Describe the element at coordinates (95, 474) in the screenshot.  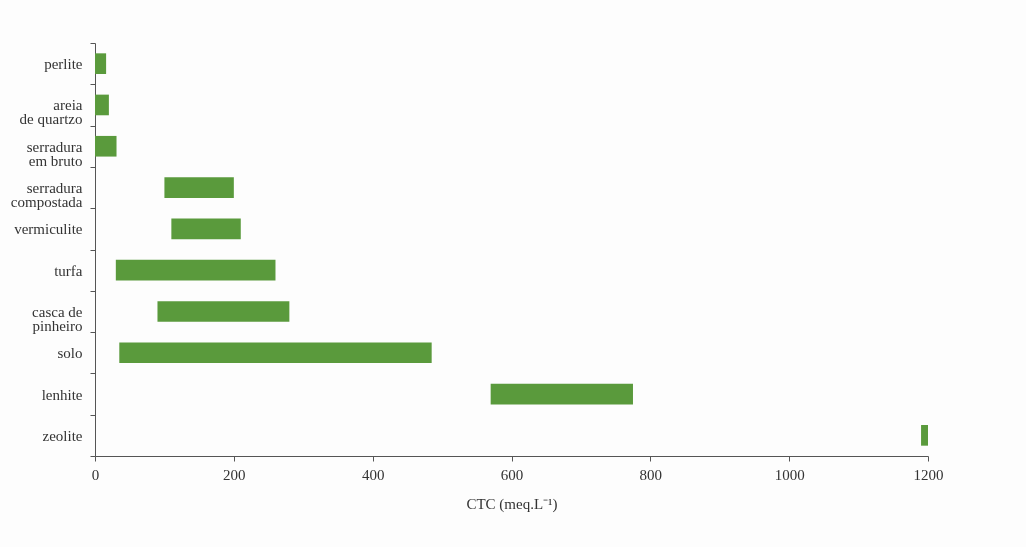
I see `x-tick-label: 0` at that location.